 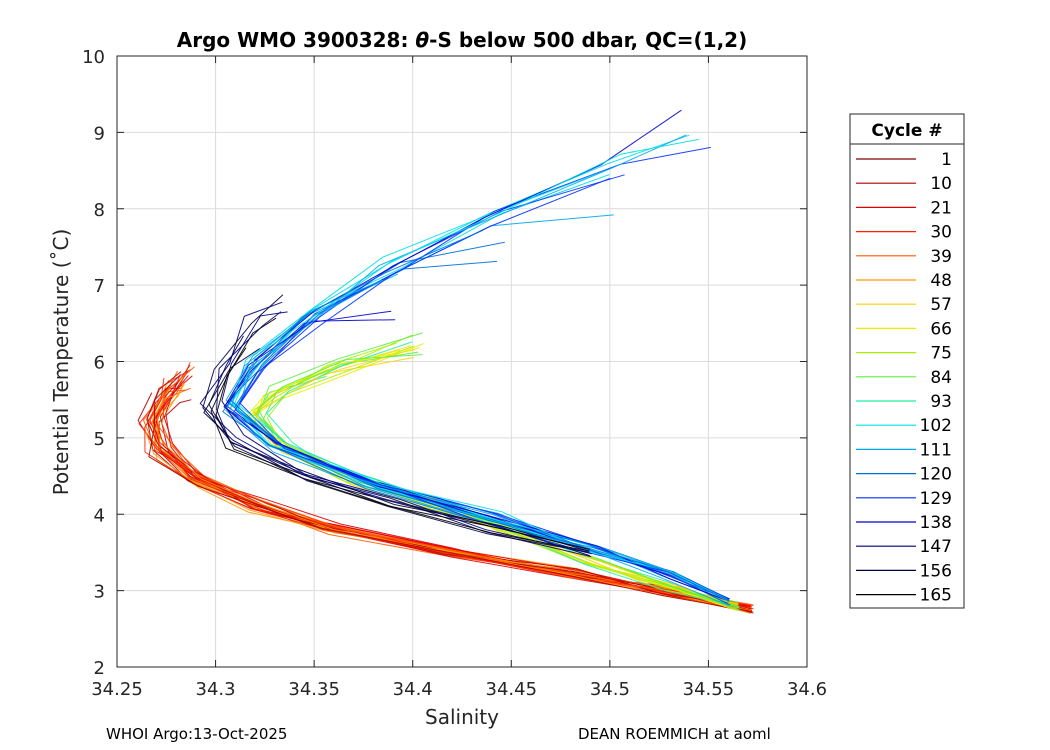 What do you see at coordinates (422, 40) in the screenshot?
I see `title-theta-symbol: θ` at bounding box center [422, 40].